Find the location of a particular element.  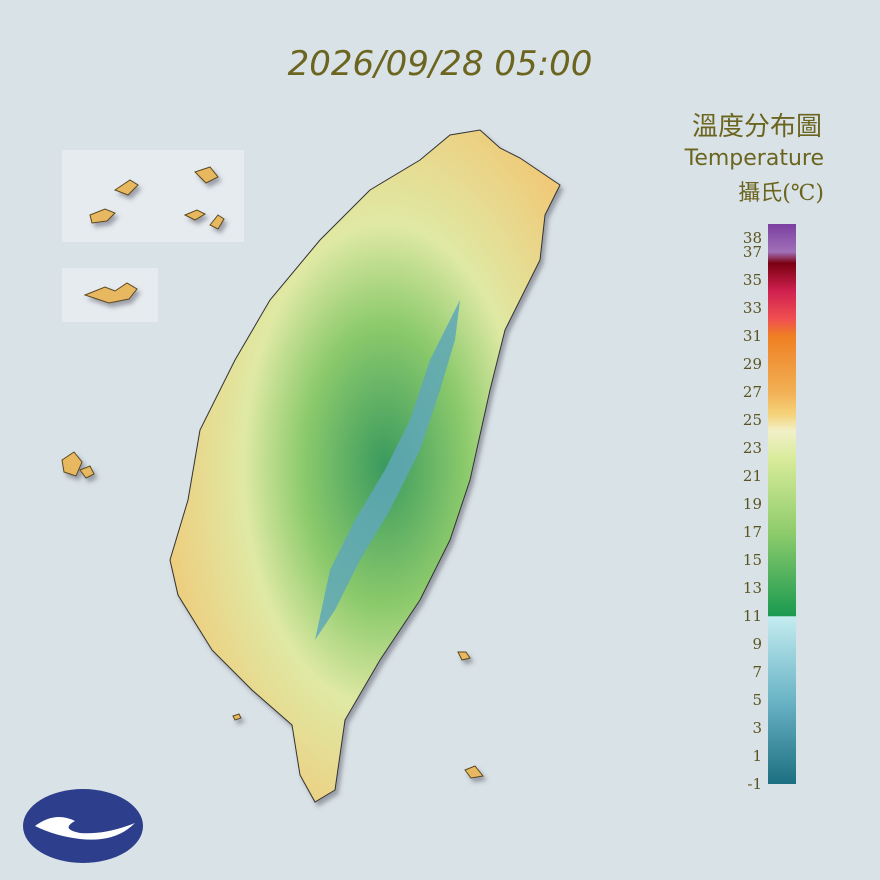

legend-tick-label: 3 is located at coordinates (757, 728).